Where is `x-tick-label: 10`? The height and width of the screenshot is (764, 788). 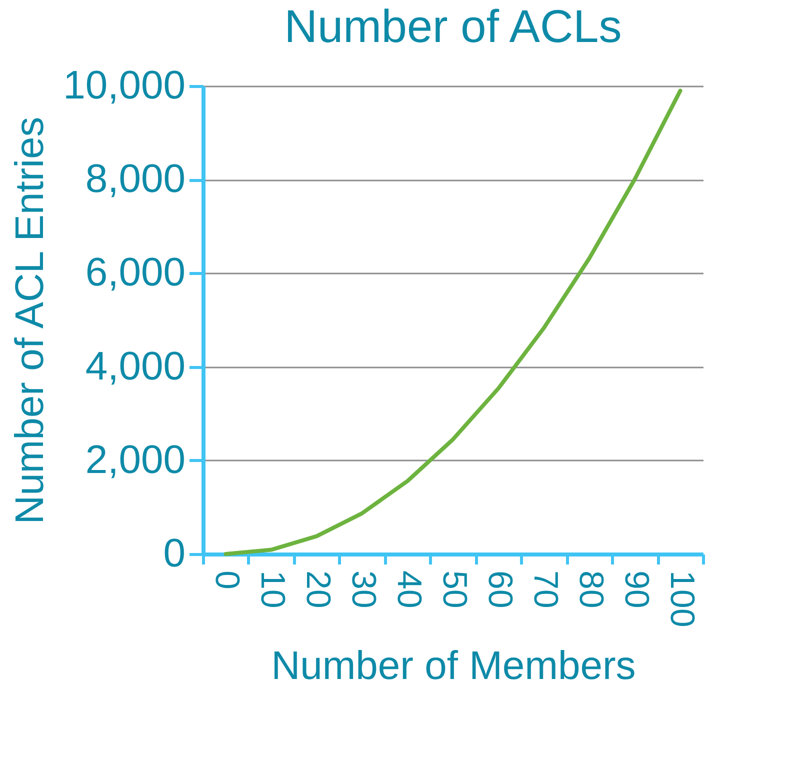 x-tick-label: 10 is located at coordinates (273, 589).